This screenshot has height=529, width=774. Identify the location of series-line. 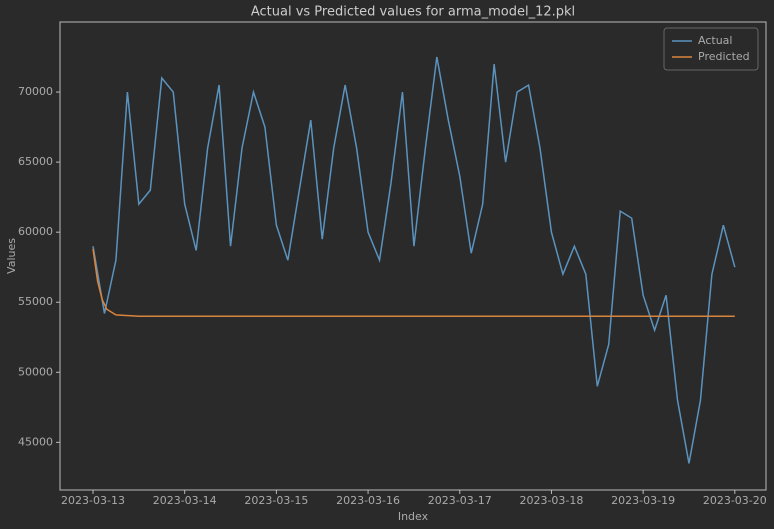
(413, 282).